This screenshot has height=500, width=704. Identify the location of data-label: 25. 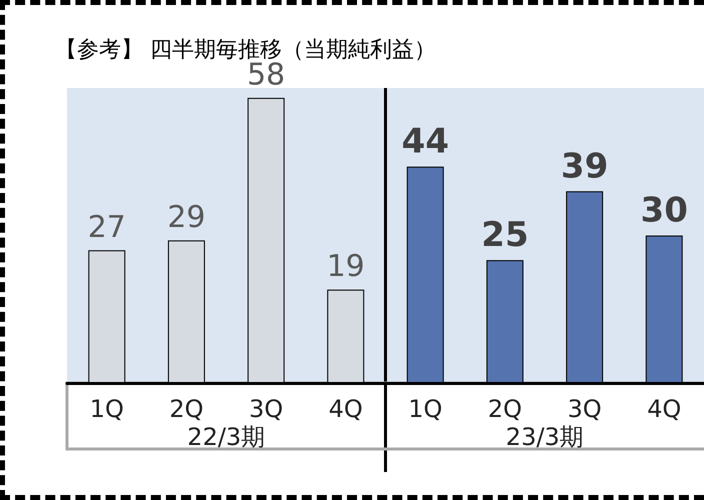
(505, 235).